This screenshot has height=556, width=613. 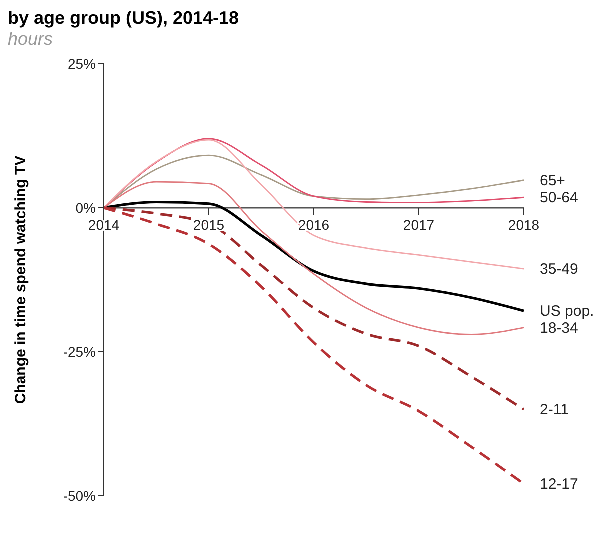 What do you see at coordinates (209, 225) in the screenshot?
I see `x-tick-label: 2015` at bounding box center [209, 225].